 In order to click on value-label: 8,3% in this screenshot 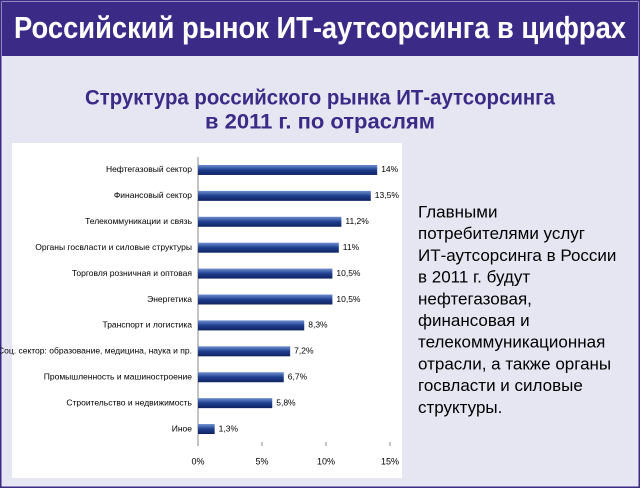, I will do `click(318, 325)`.